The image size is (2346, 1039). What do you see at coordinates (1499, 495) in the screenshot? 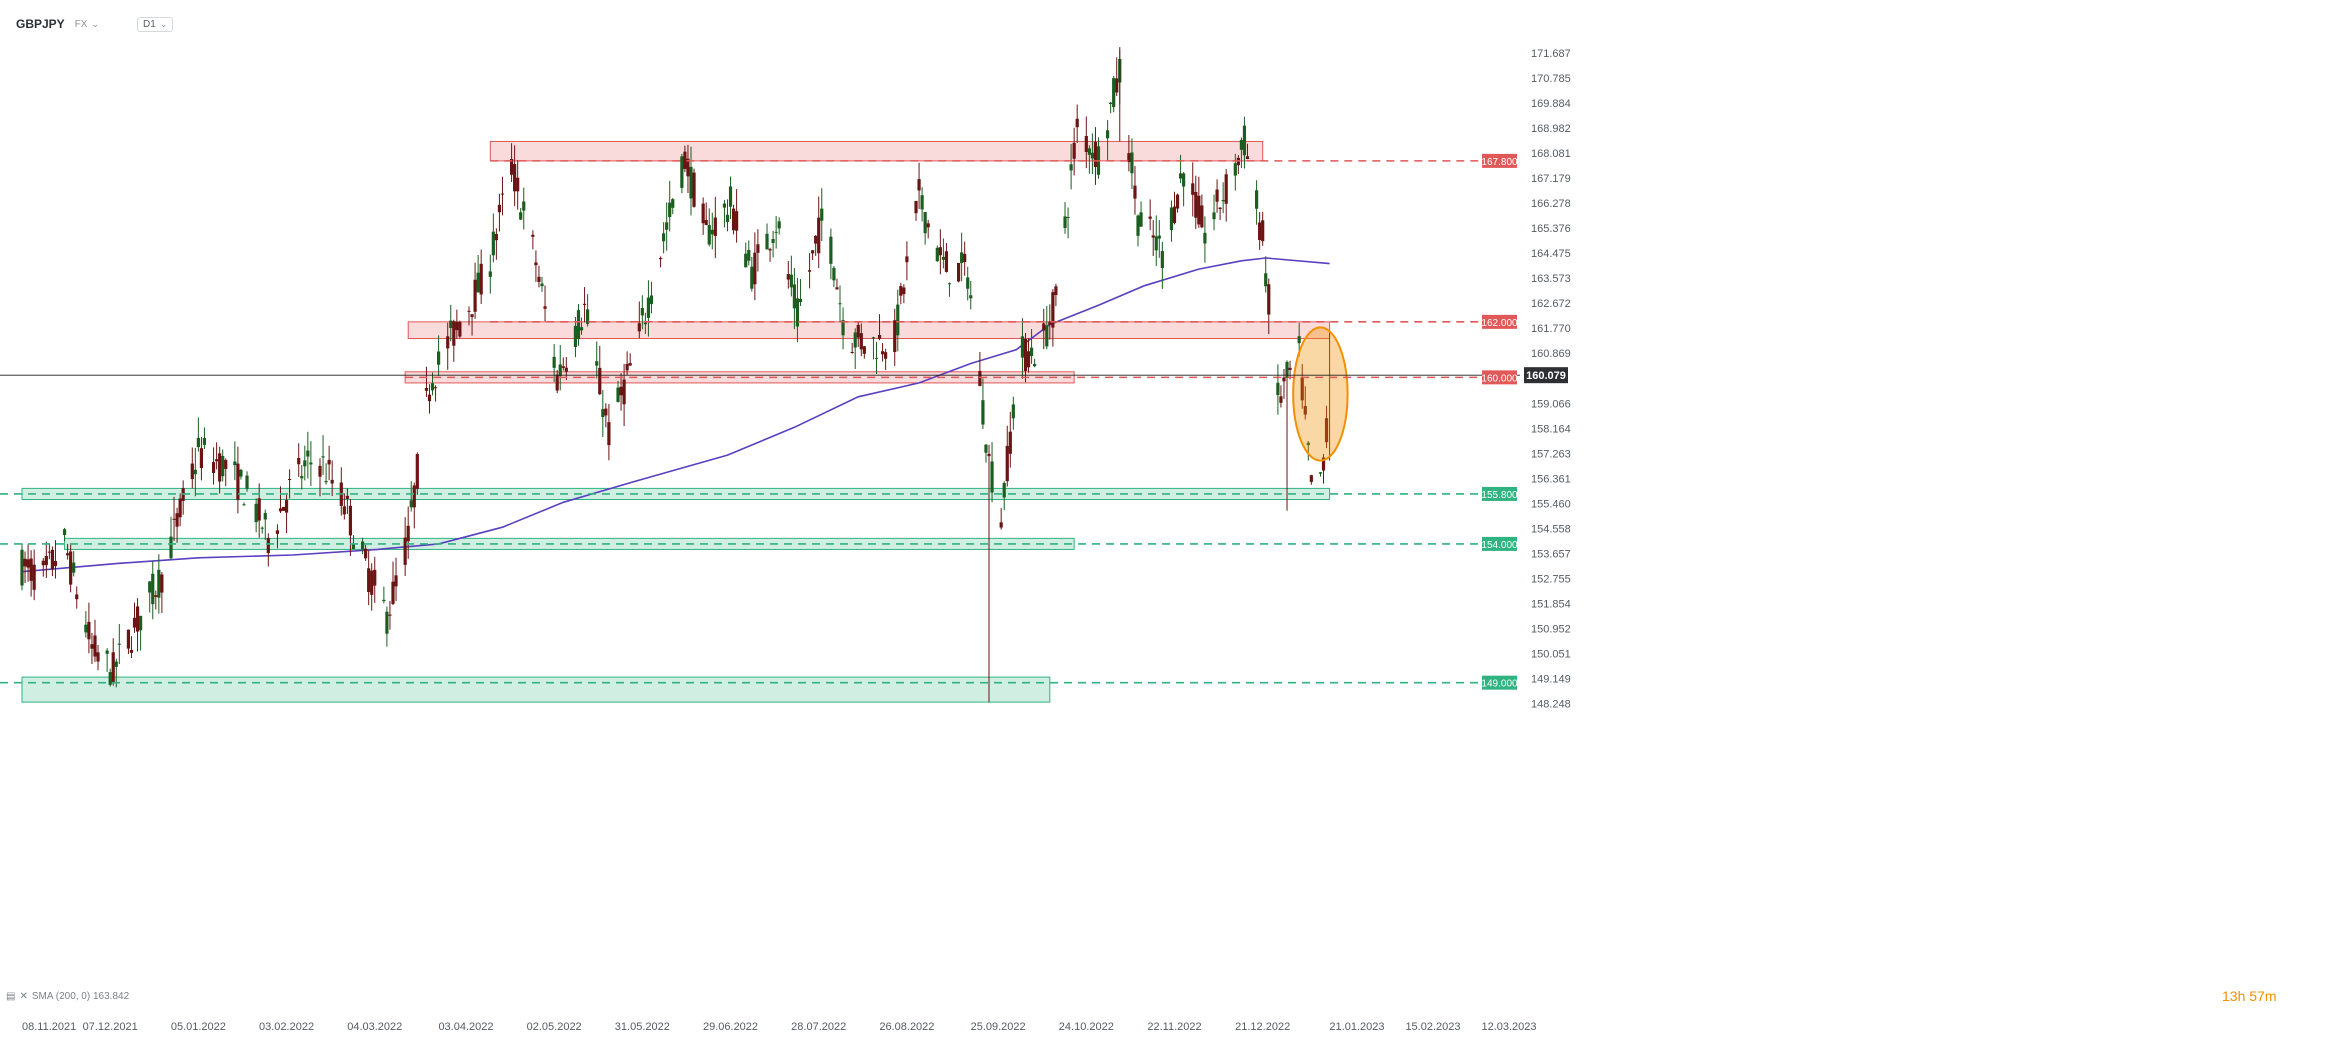
I see `level-label: 155.800` at bounding box center [1499, 495].